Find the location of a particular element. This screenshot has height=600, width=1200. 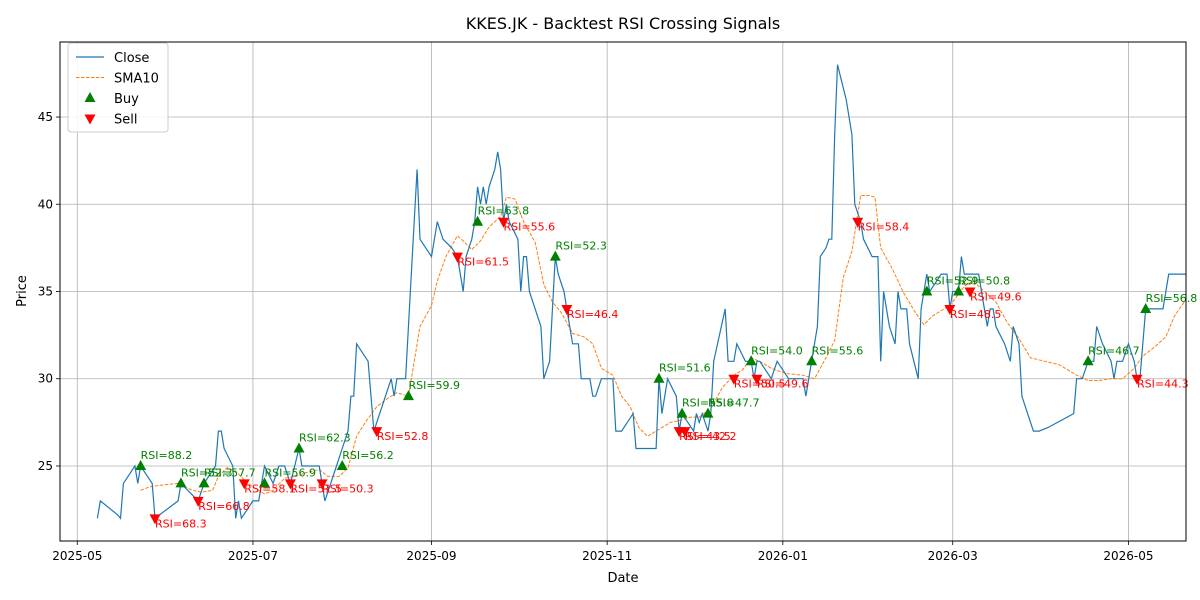

y-tick-label: 35 is located at coordinates (45, 292).